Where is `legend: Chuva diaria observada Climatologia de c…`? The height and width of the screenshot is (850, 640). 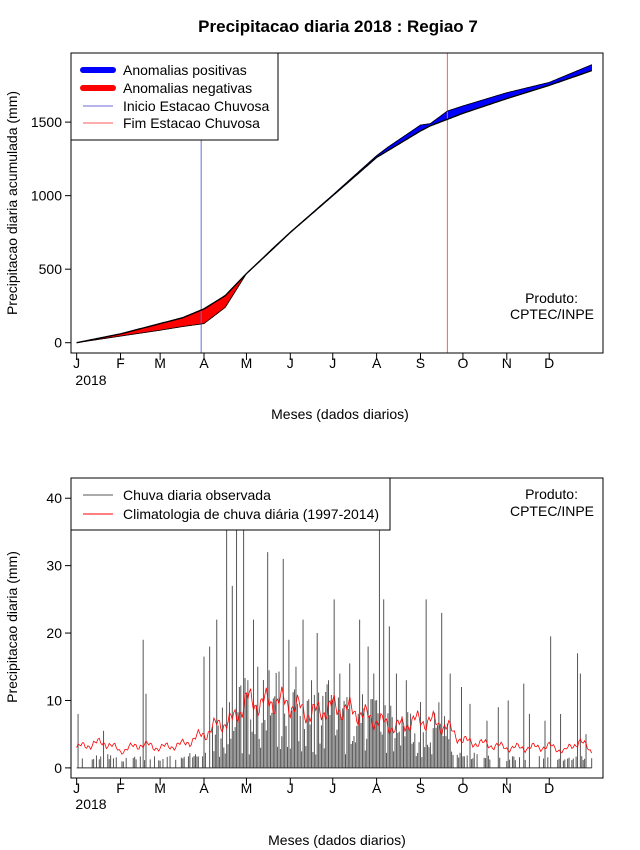
legend: Chuva diaria observada Climatologia de c… is located at coordinates (230, 504).